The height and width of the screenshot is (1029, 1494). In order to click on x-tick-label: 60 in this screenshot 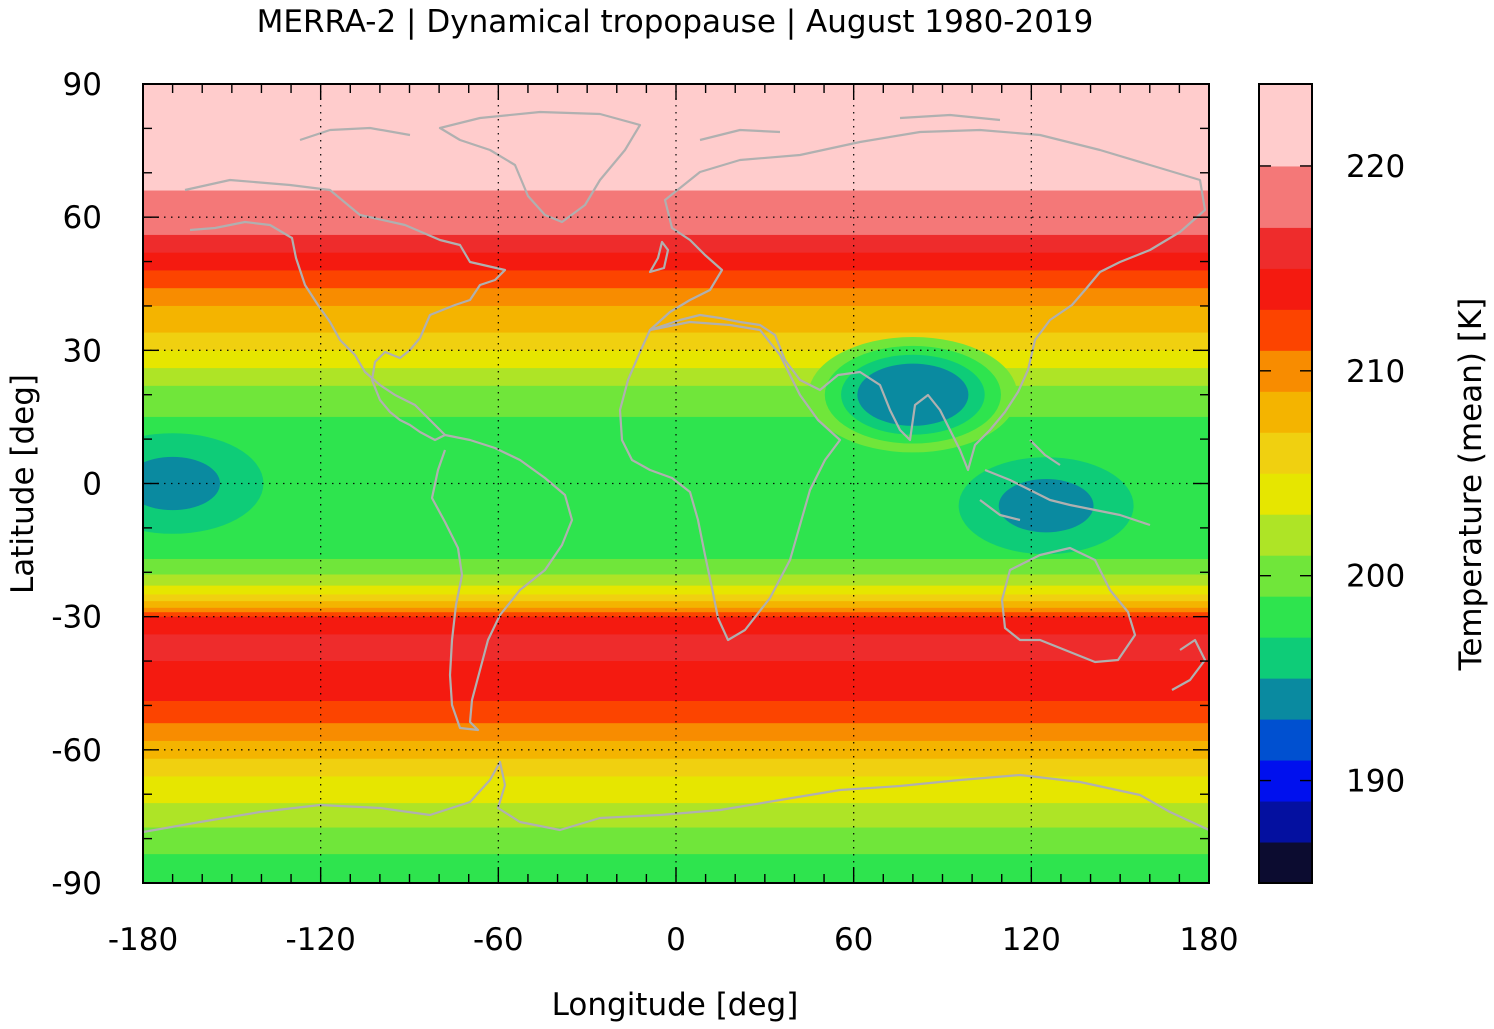, I will do `click(853, 940)`.